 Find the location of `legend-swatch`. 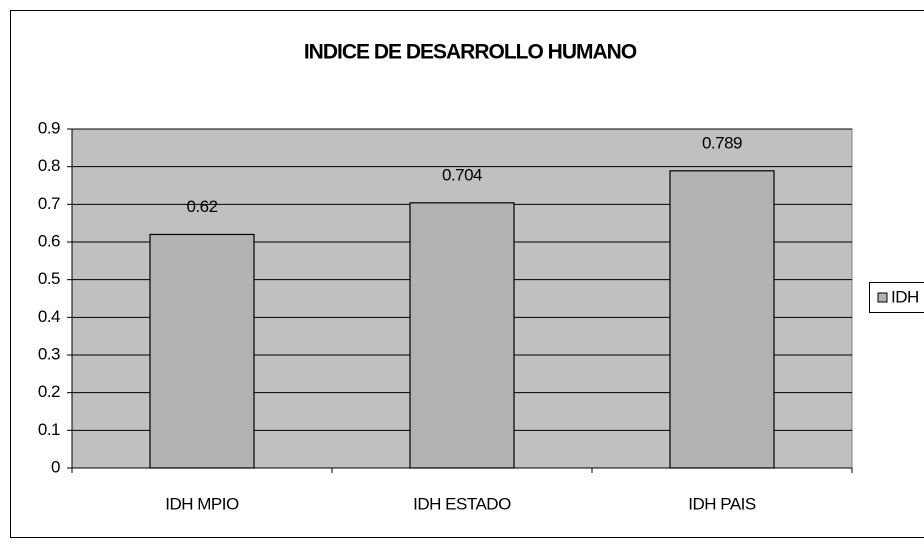

legend-swatch is located at coordinates (882, 297).